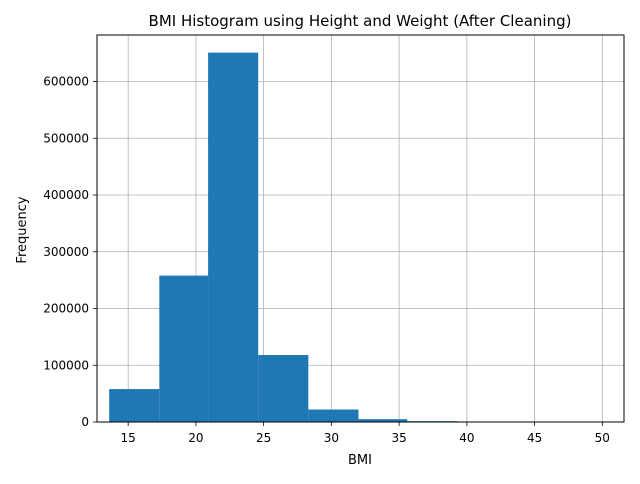 Image resolution: width=640 pixels, height=484 pixels. Describe the element at coordinates (66, 138) in the screenshot. I see `y-tick-label: 500000` at that location.